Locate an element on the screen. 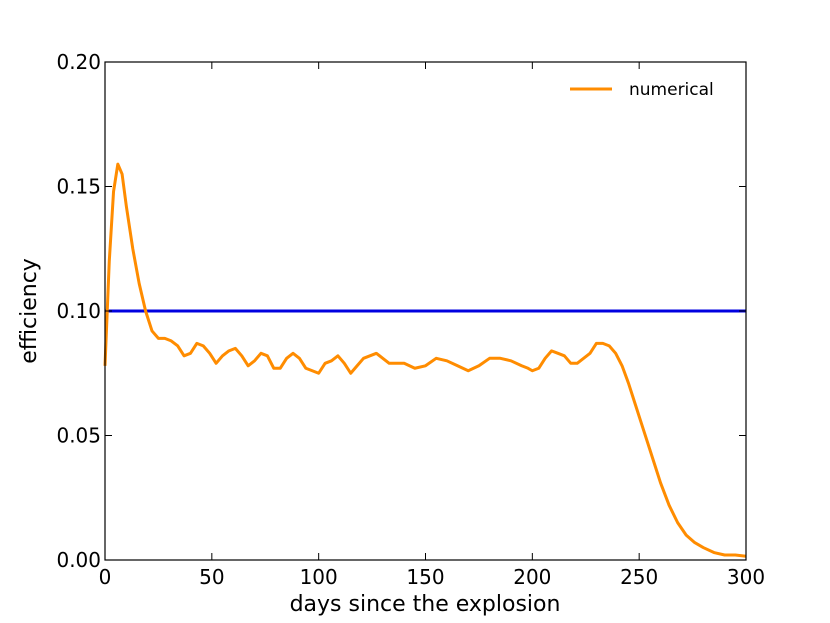  y-tick-label: 0.00 is located at coordinates (78, 560).